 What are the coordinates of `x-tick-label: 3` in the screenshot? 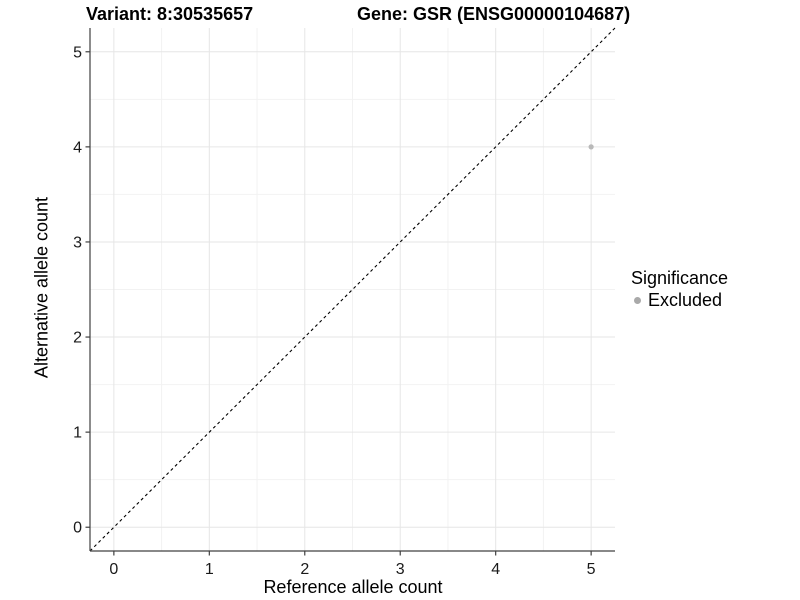 It's located at (400, 569).